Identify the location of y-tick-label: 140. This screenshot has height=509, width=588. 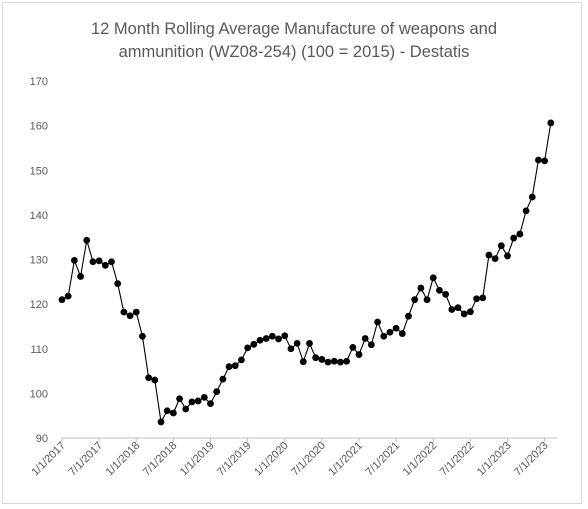
(39, 216).